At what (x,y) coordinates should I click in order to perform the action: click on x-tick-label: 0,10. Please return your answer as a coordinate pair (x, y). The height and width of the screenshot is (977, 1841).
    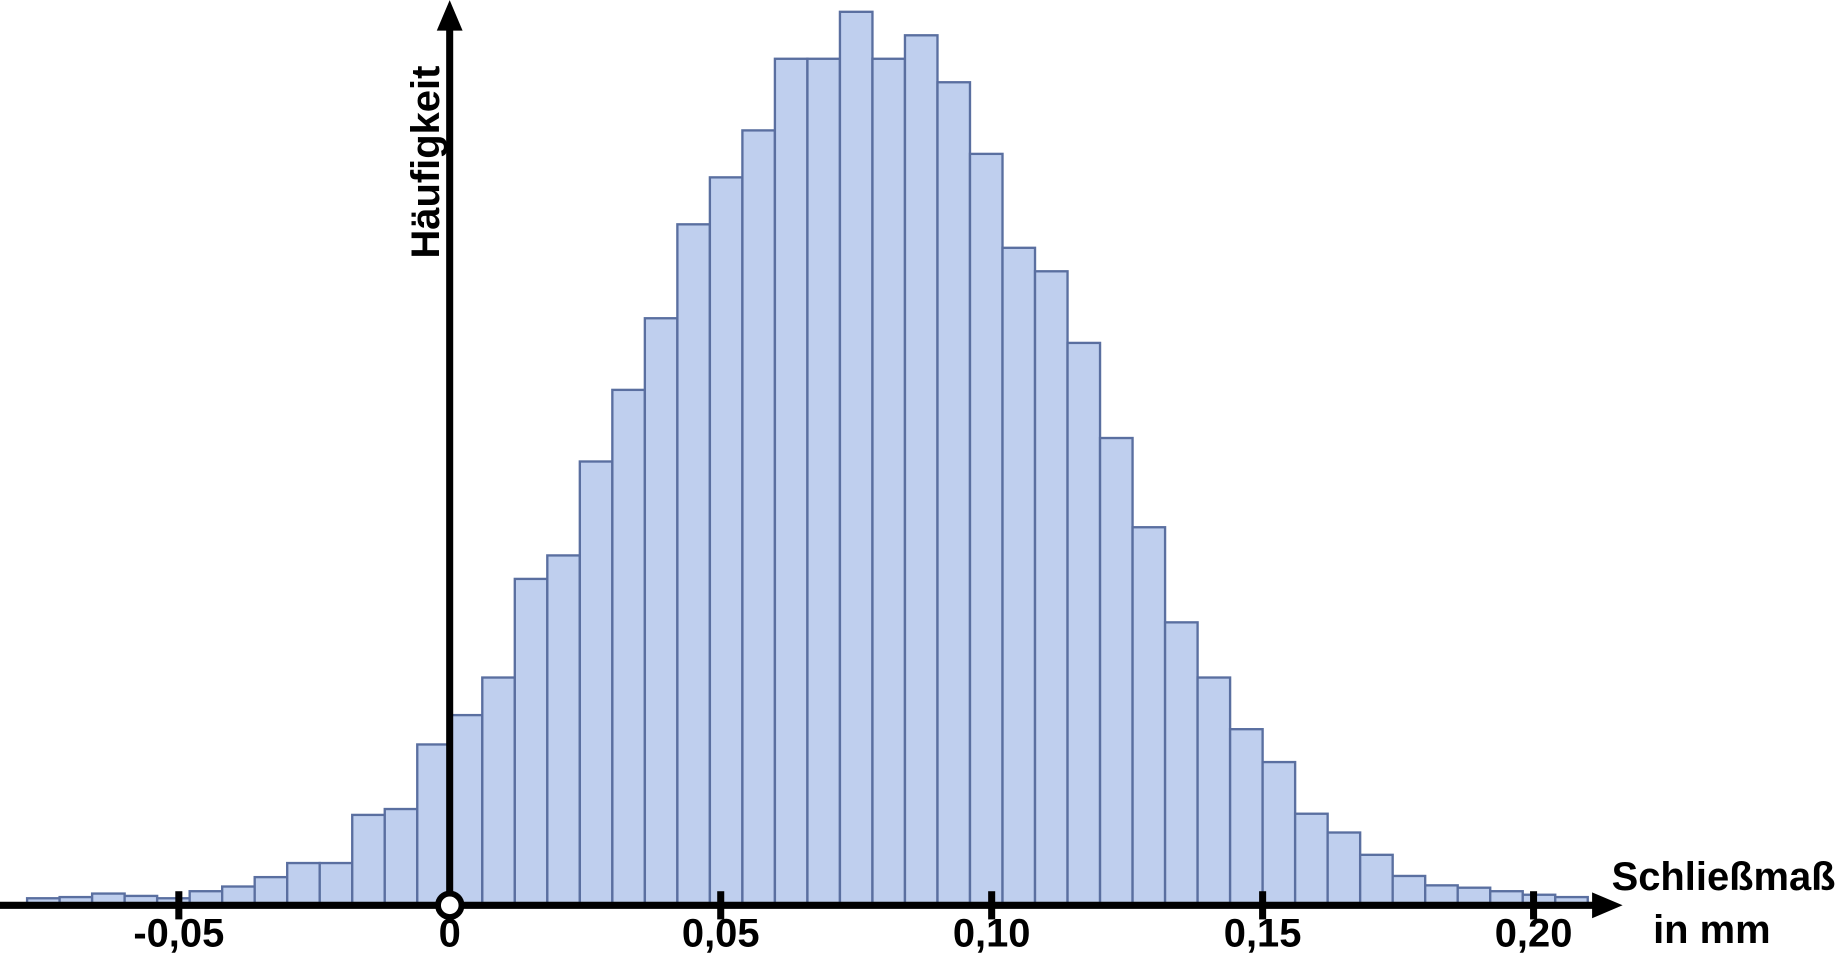
    Looking at the image, I should click on (992, 933).